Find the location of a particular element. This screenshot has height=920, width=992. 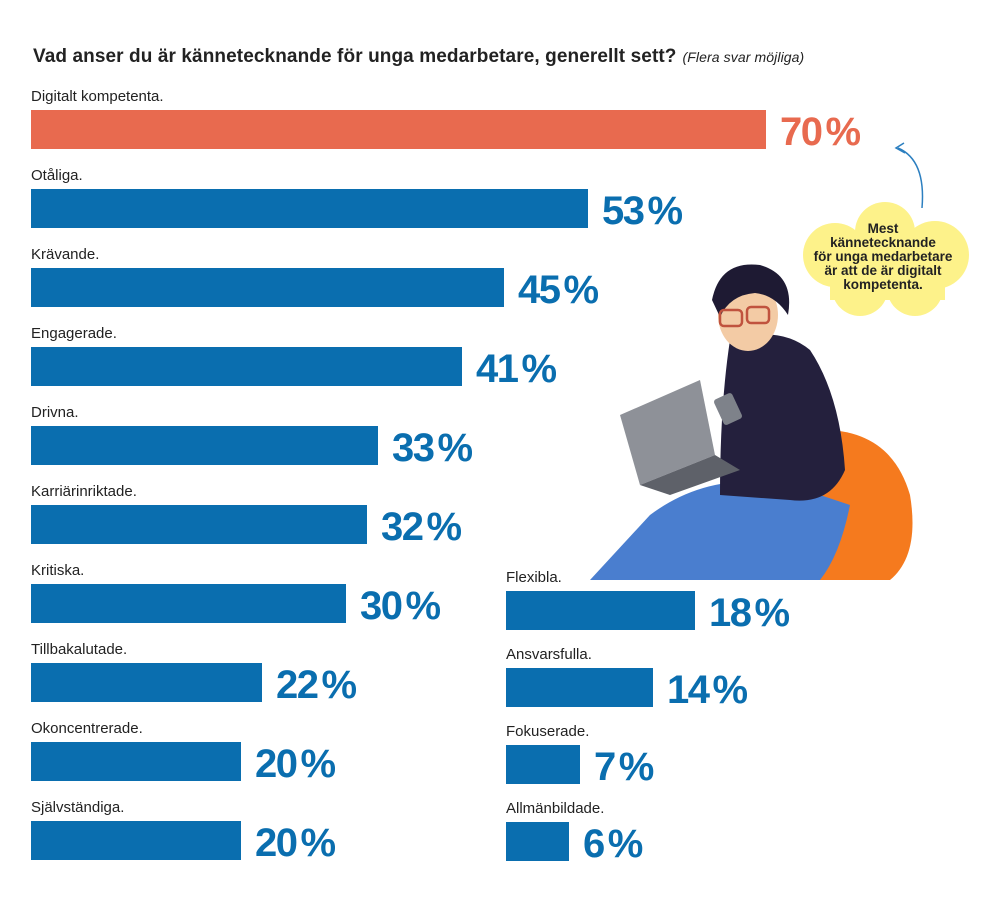

bar-highlighted is located at coordinates (398, 129).